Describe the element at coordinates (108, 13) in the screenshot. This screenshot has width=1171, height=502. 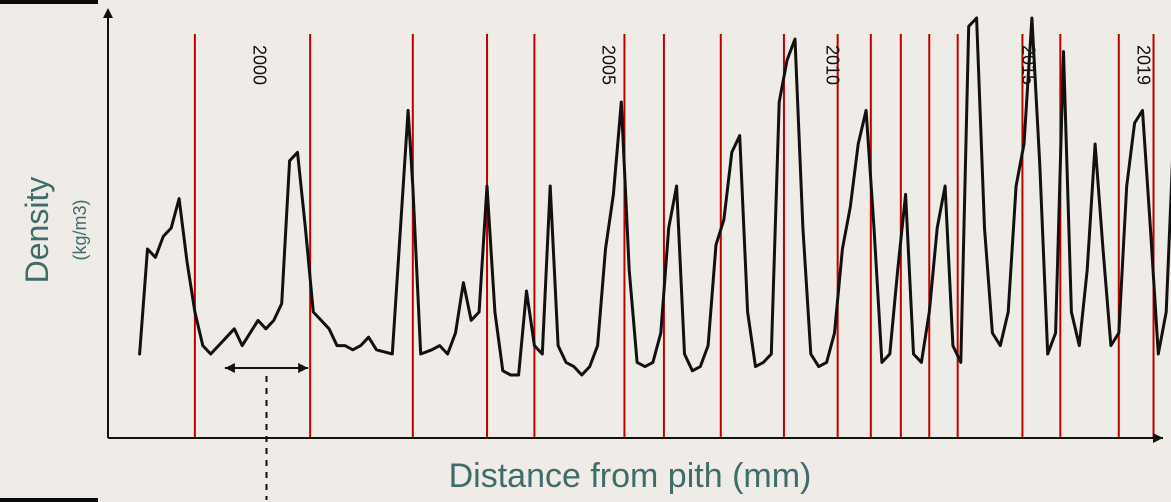
I see `y-axis-arrowhead` at that location.